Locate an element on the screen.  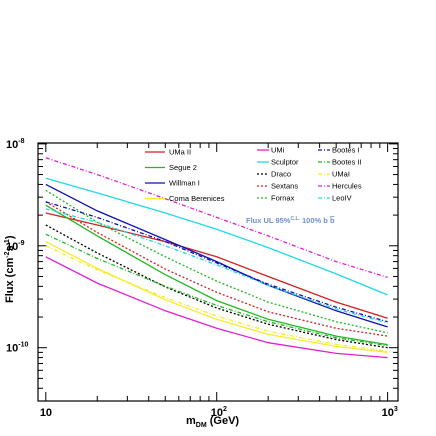
x-axis-title-sub: DM is located at coordinates (201, 425).